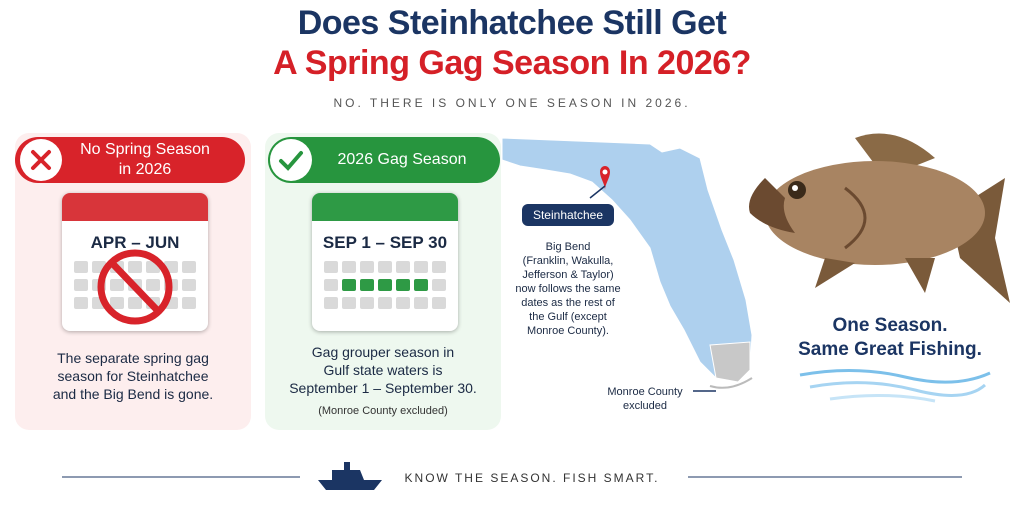  Describe the element at coordinates (402, 159) in the screenshot. I see `badge-line: 2026 Gag Season` at that location.